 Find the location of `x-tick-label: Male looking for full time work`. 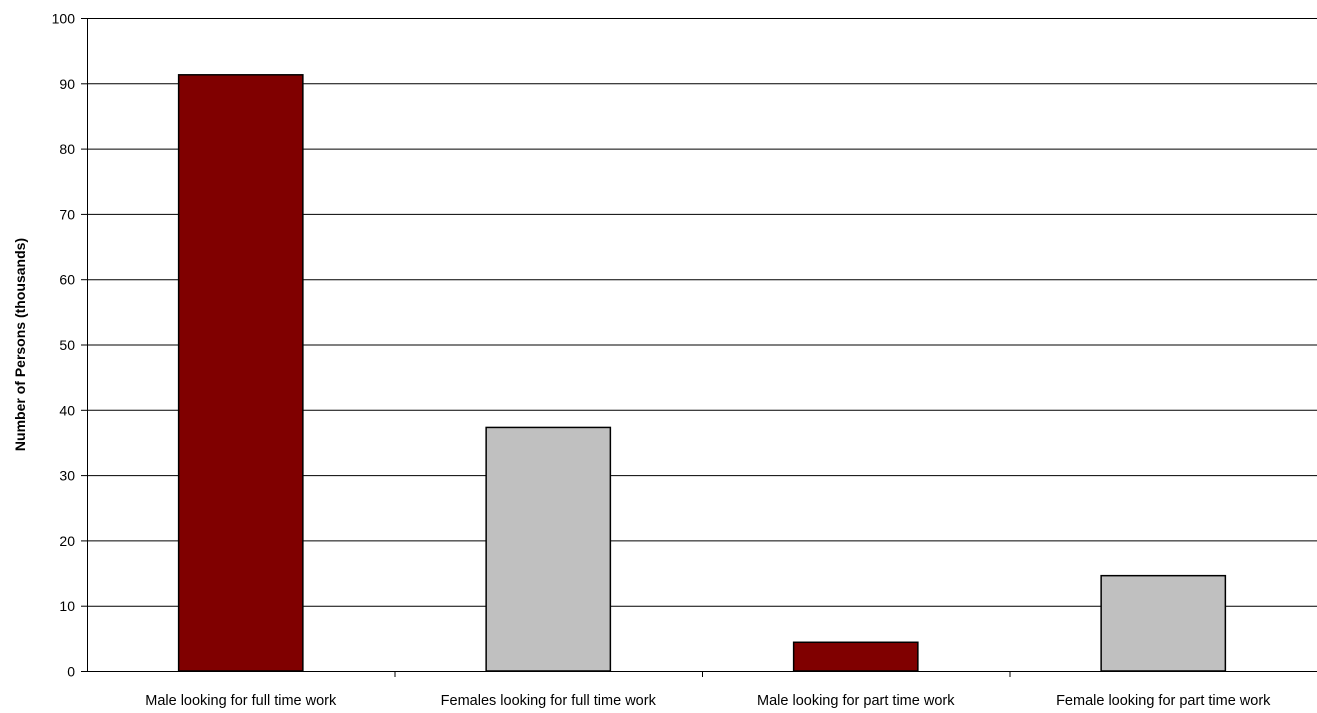

x-tick-label: Male looking for full time work is located at coordinates (241, 701).